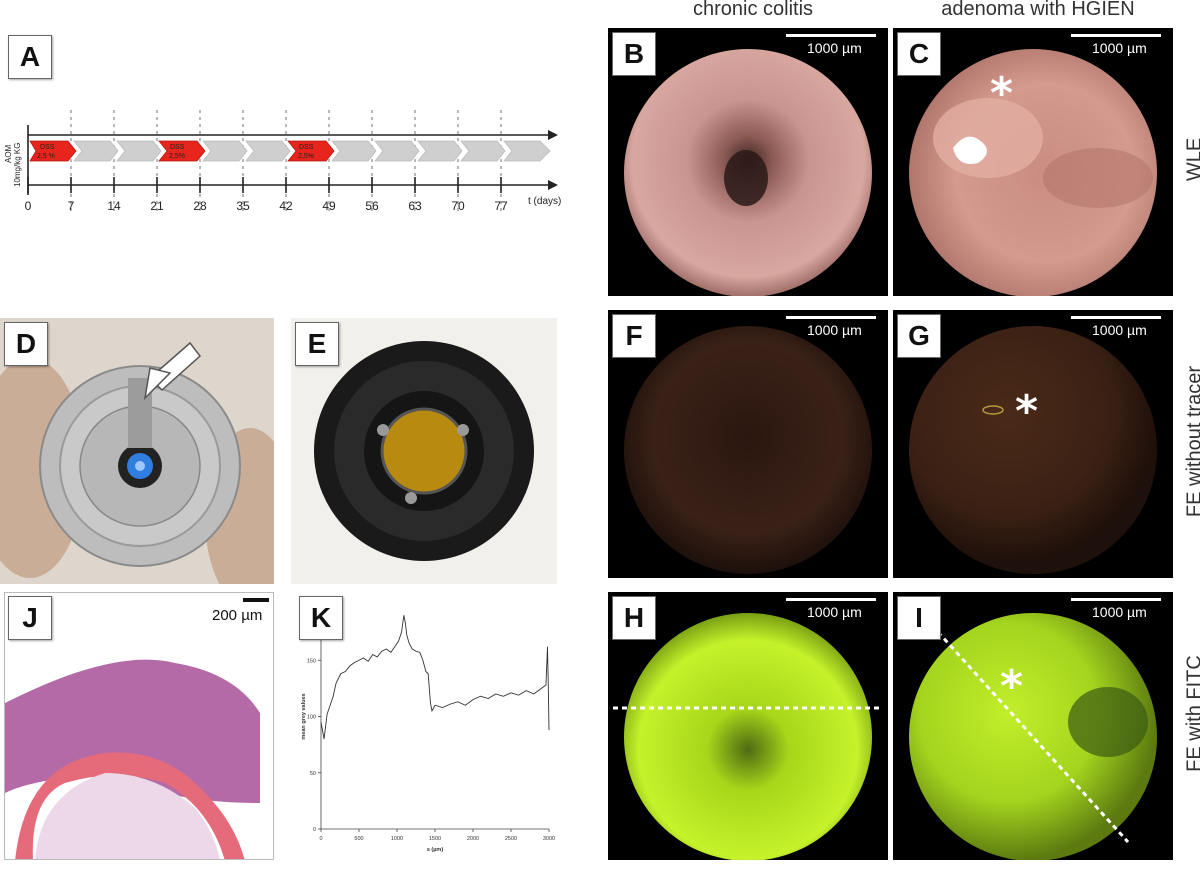 Image resolution: width=1200 pixels, height=876 pixels. What do you see at coordinates (511, 839) in the screenshot?
I see `x-tick-label: 2500` at bounding box center [511, 839].